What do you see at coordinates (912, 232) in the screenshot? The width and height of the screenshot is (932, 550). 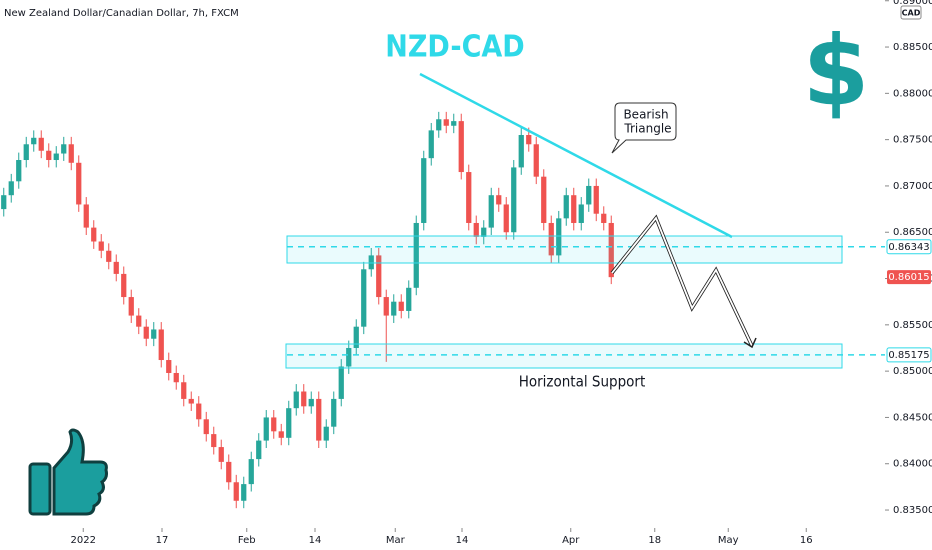 I see `y-tick-label: 0.86500` at bounding box center [912, 232].